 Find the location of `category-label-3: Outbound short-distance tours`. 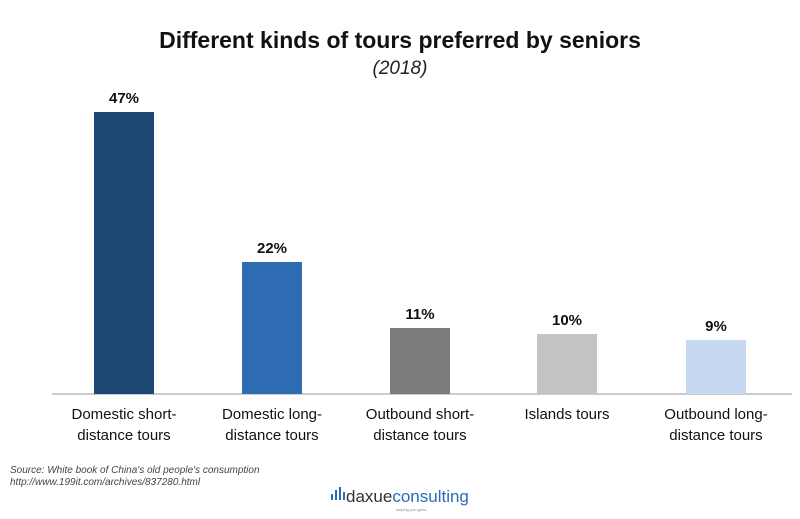

category-label-3: Outbound short-distance tours is located at coordinates (420, 425).